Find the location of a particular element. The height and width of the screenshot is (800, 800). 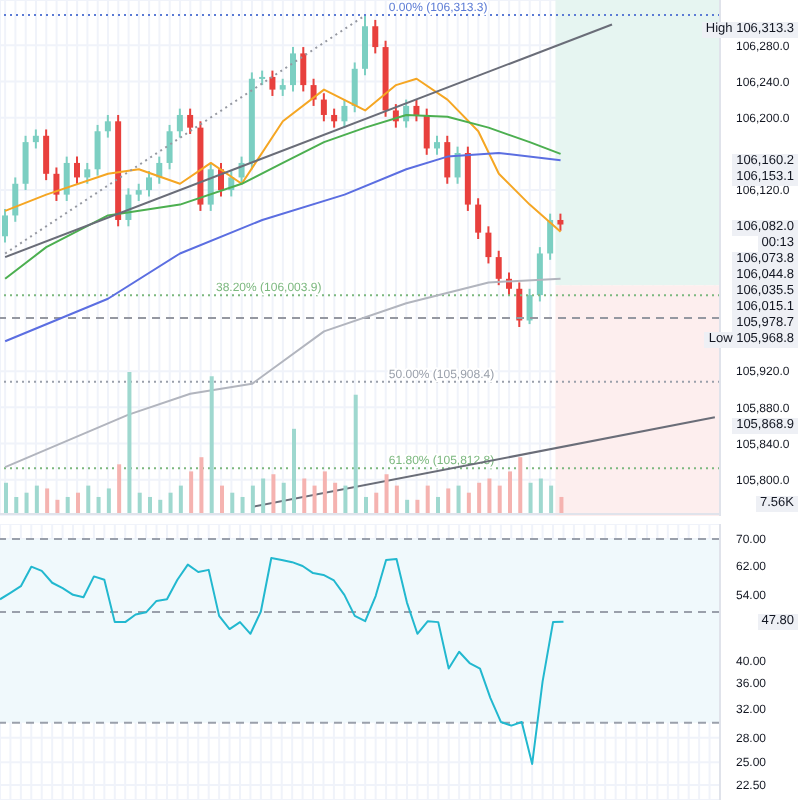

line-series is located at coordinates (283, 155).